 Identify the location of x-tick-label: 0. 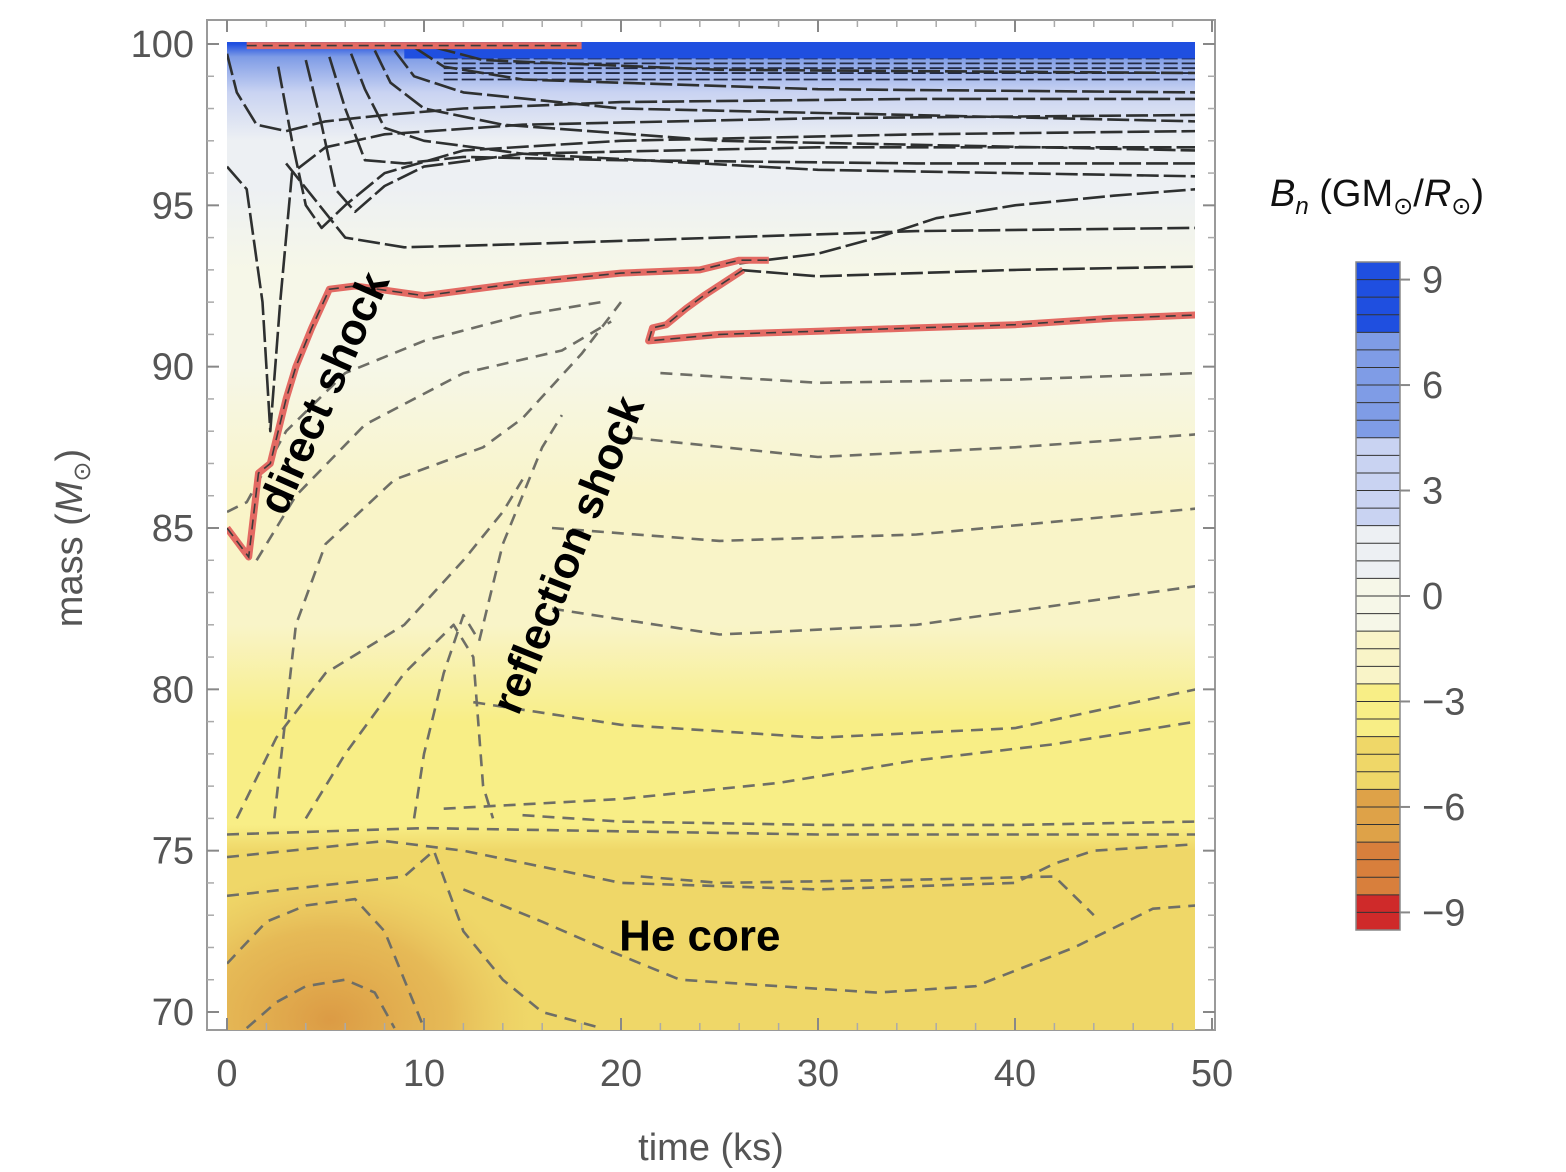
(226, 1074).